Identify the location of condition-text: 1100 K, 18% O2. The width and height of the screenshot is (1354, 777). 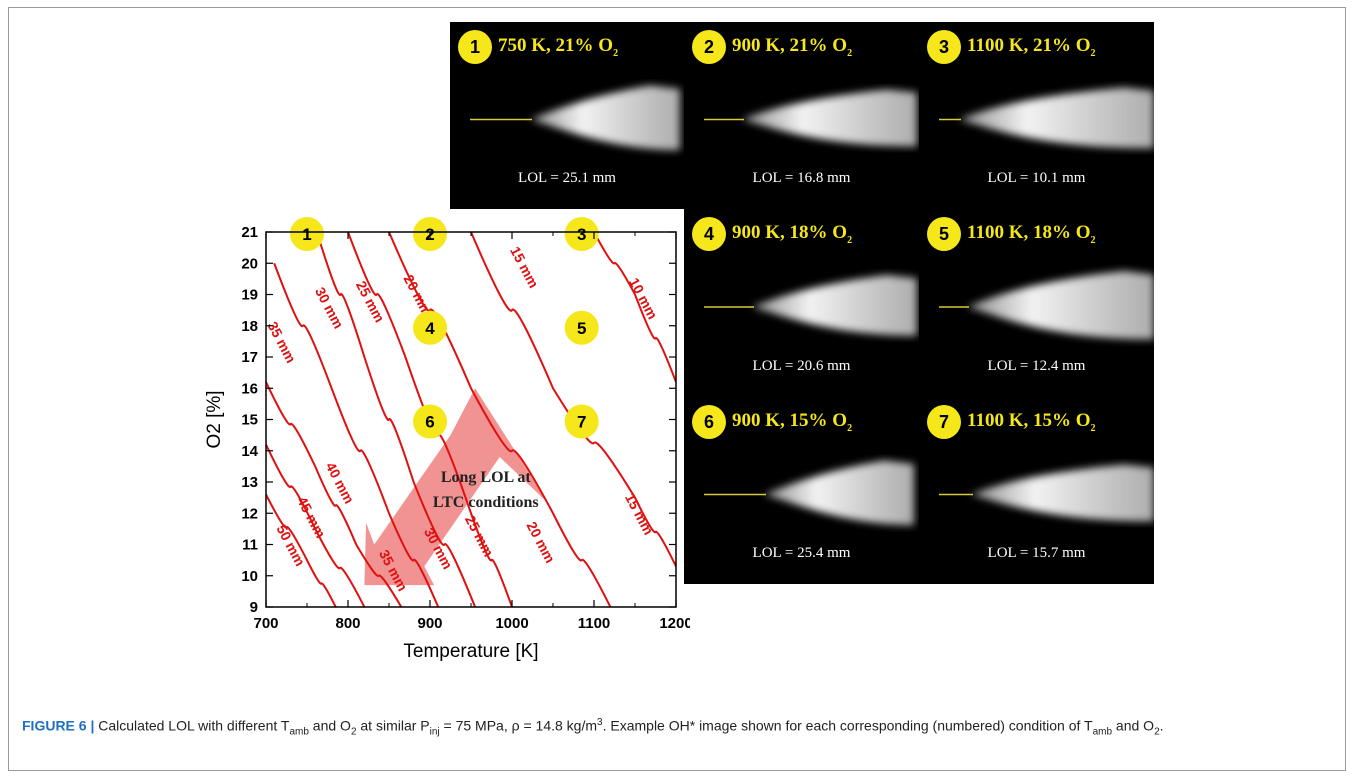
(1031, 234).